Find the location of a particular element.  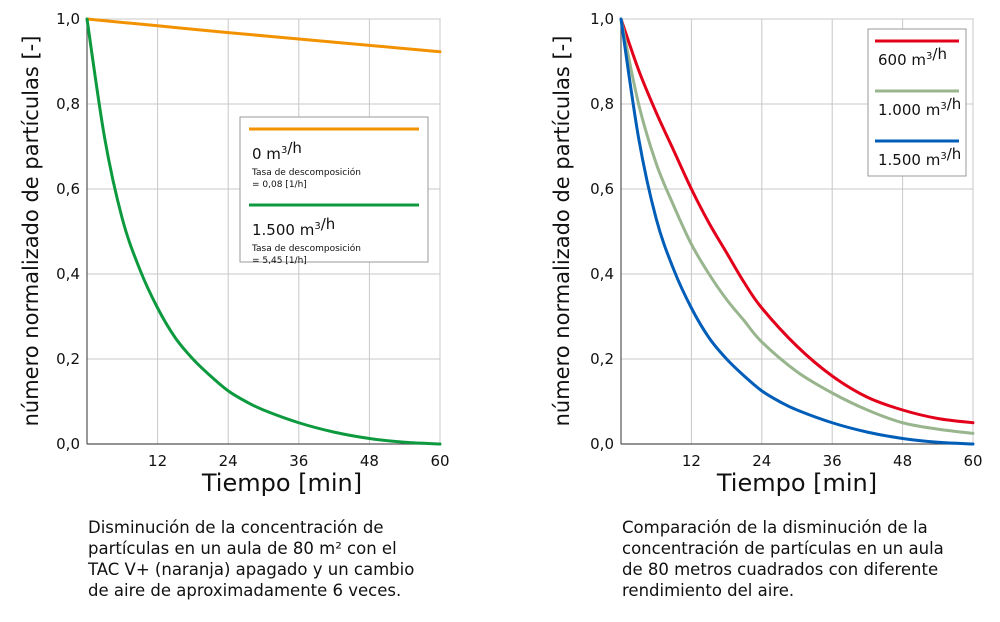

caption-line: TAC V+ (naranja) apagado y un cambio is located at coordinates (251, 569).